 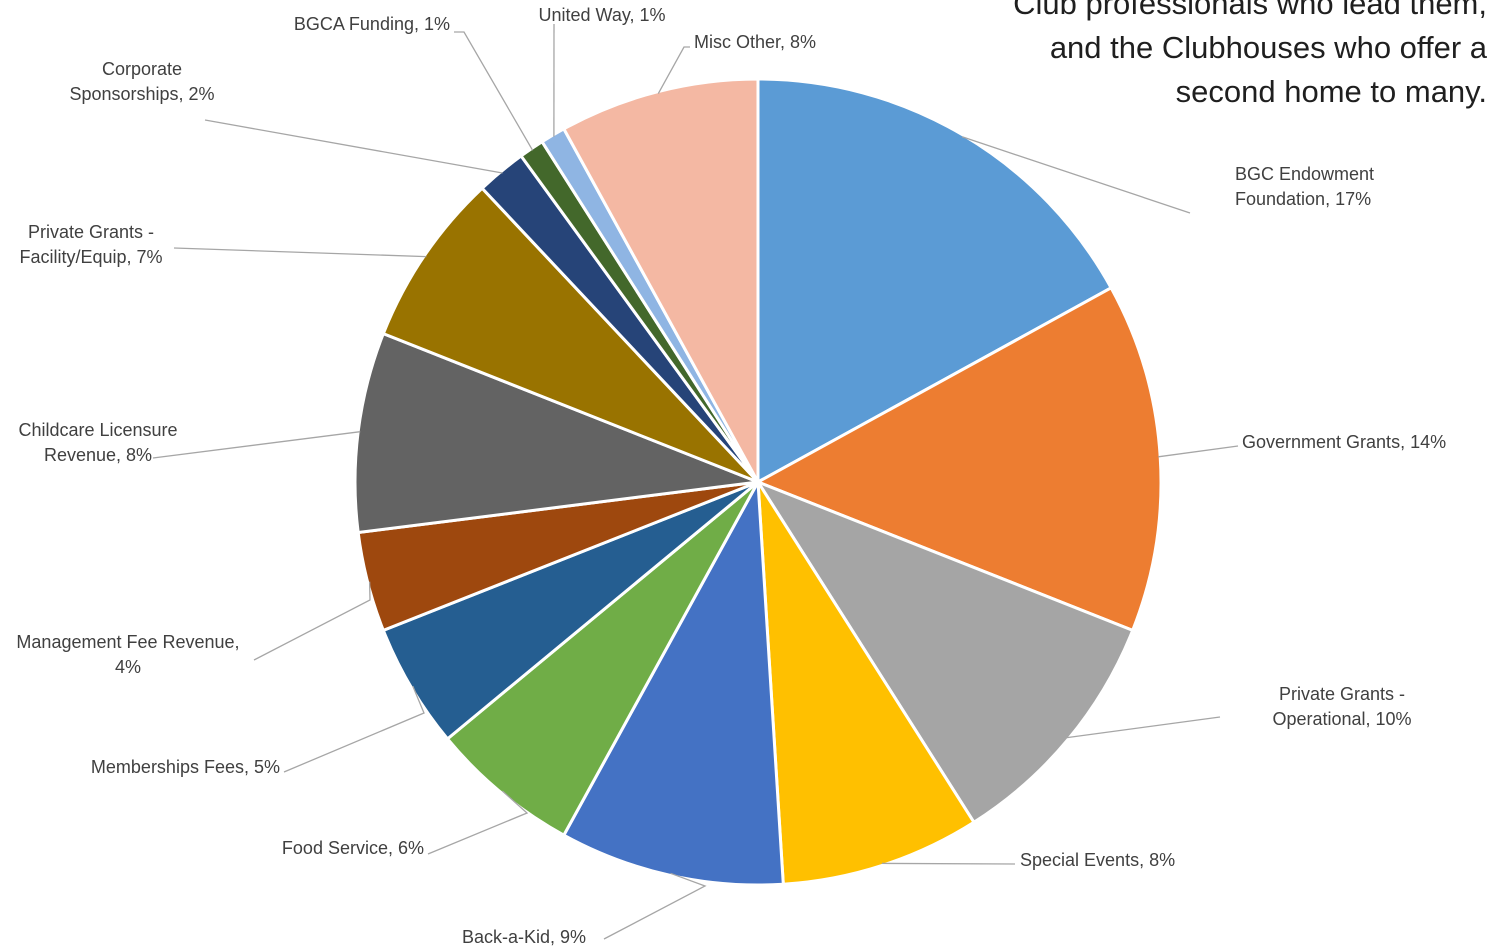 I want to click on data-label-7: Management Fee Revenue, 4%, so click(x=127, y=654).